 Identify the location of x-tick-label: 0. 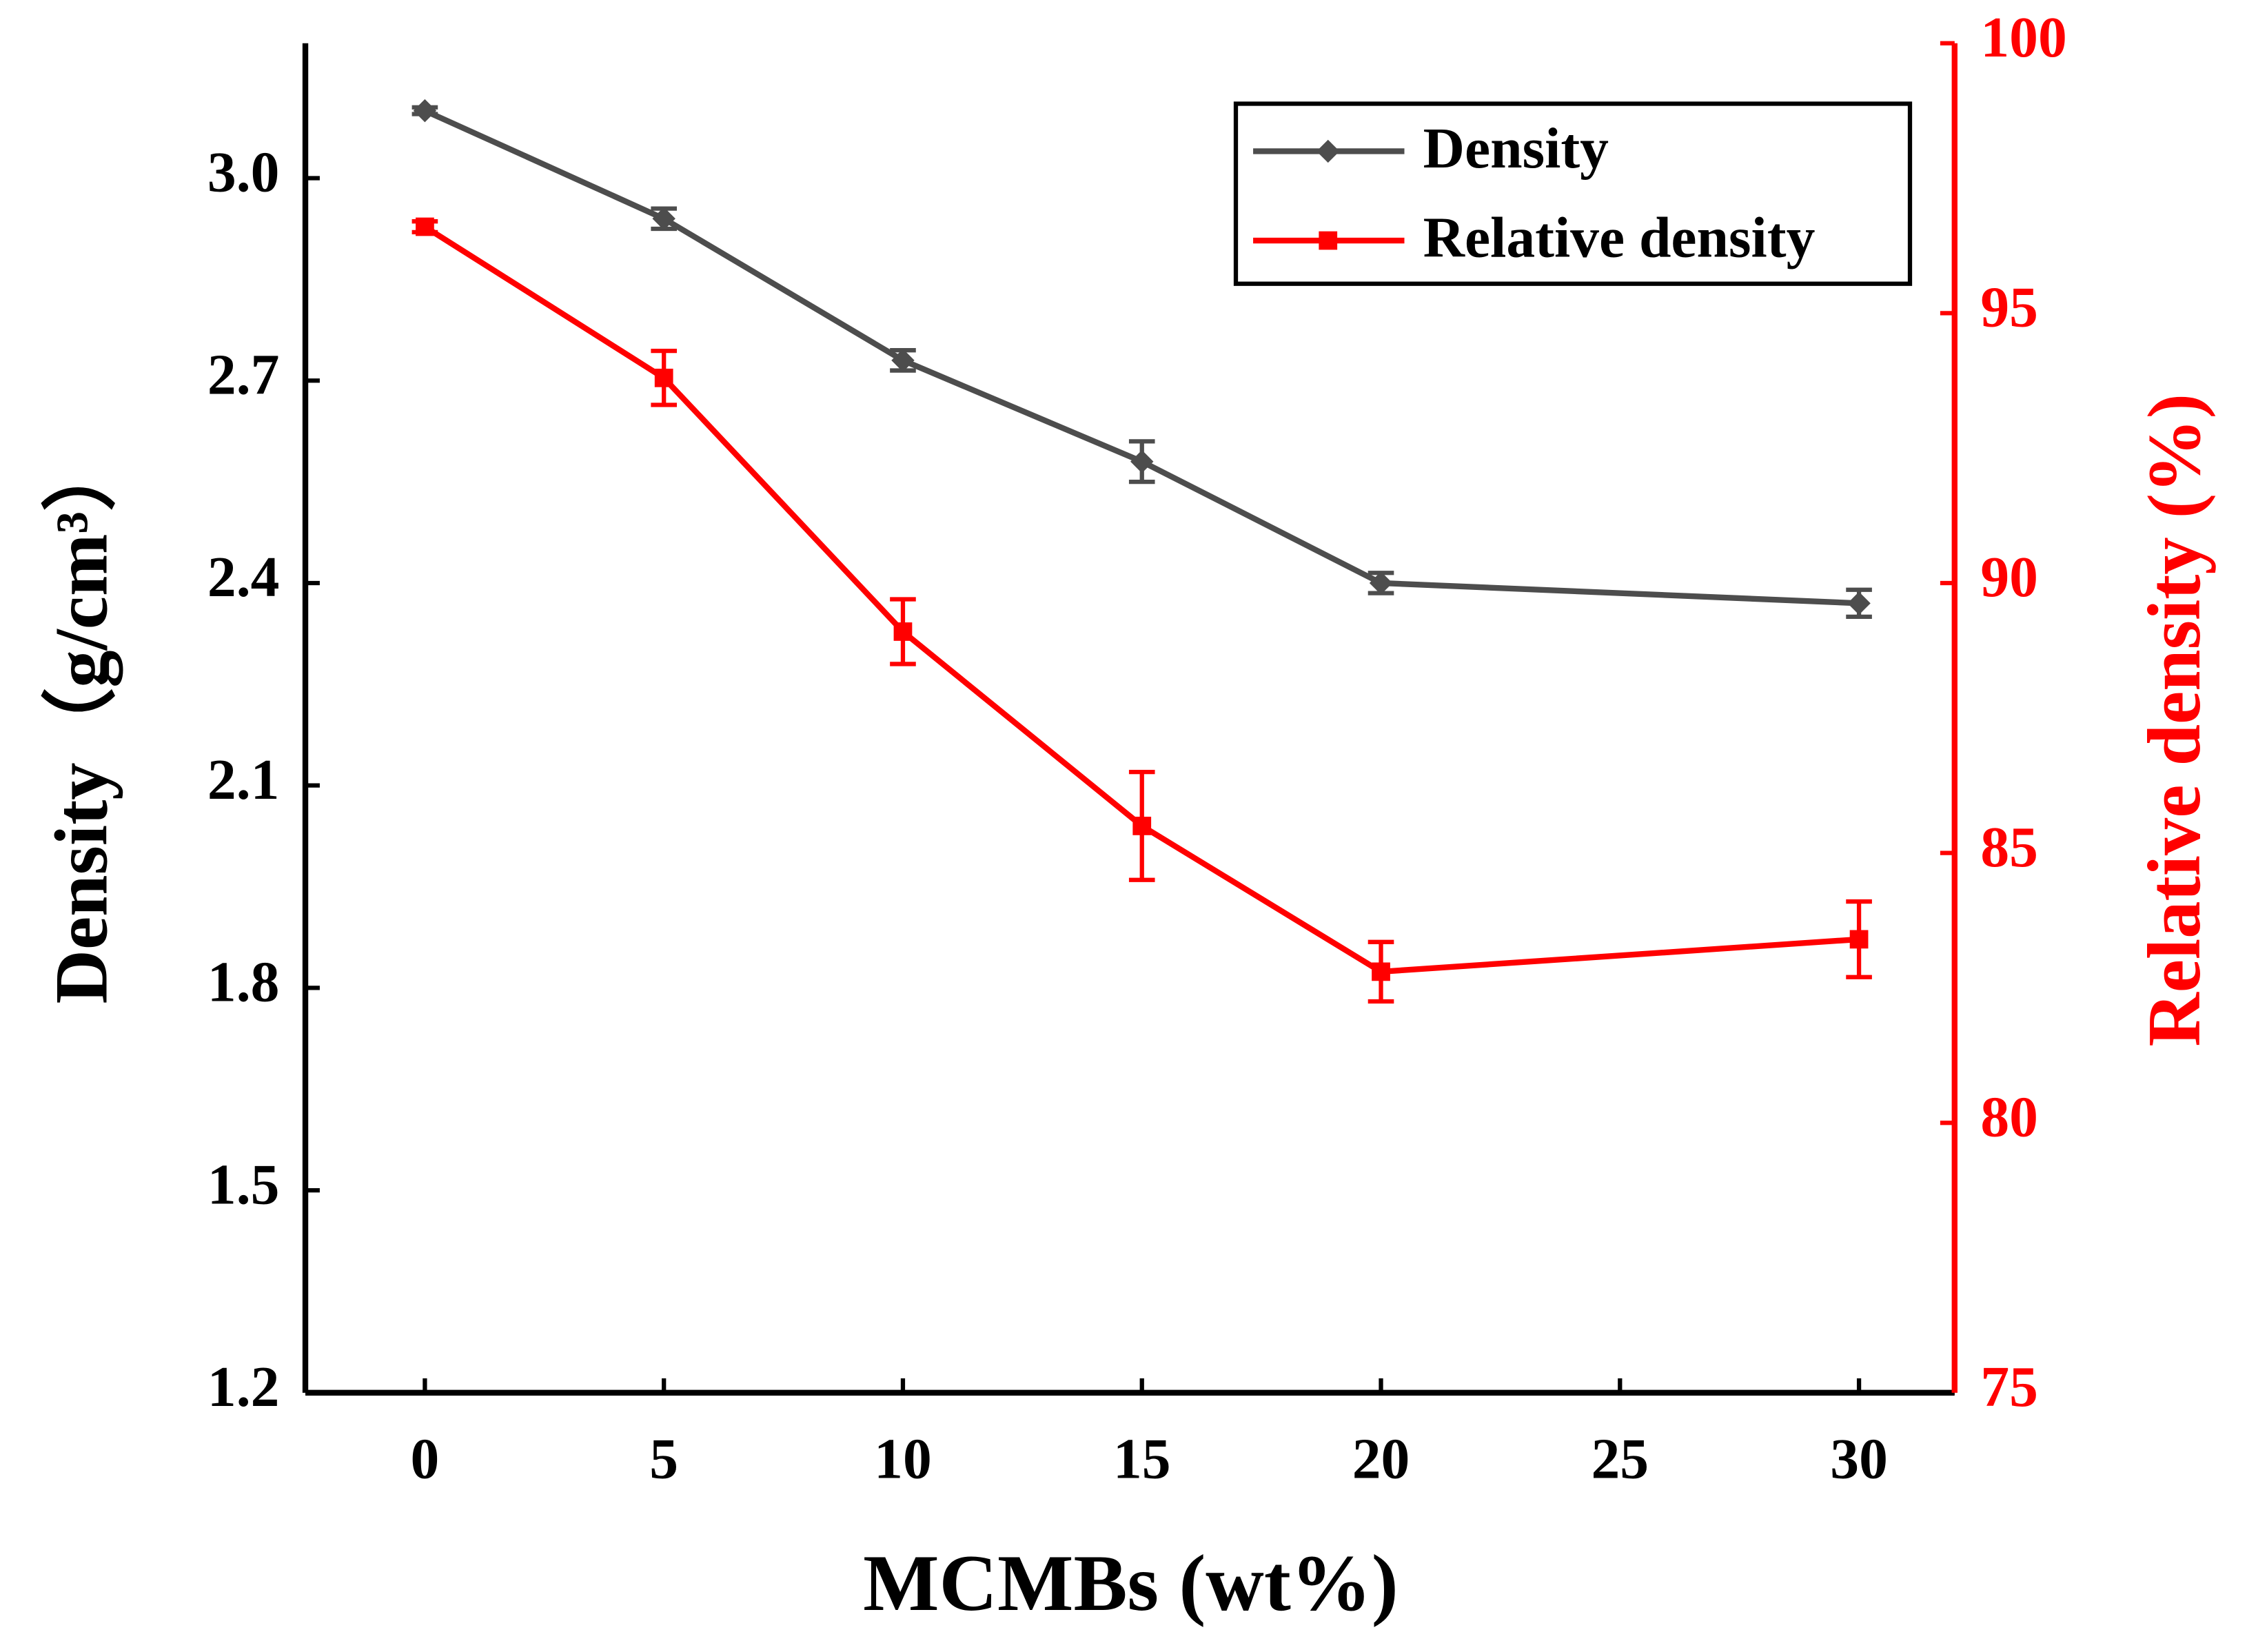
(426, 1459).